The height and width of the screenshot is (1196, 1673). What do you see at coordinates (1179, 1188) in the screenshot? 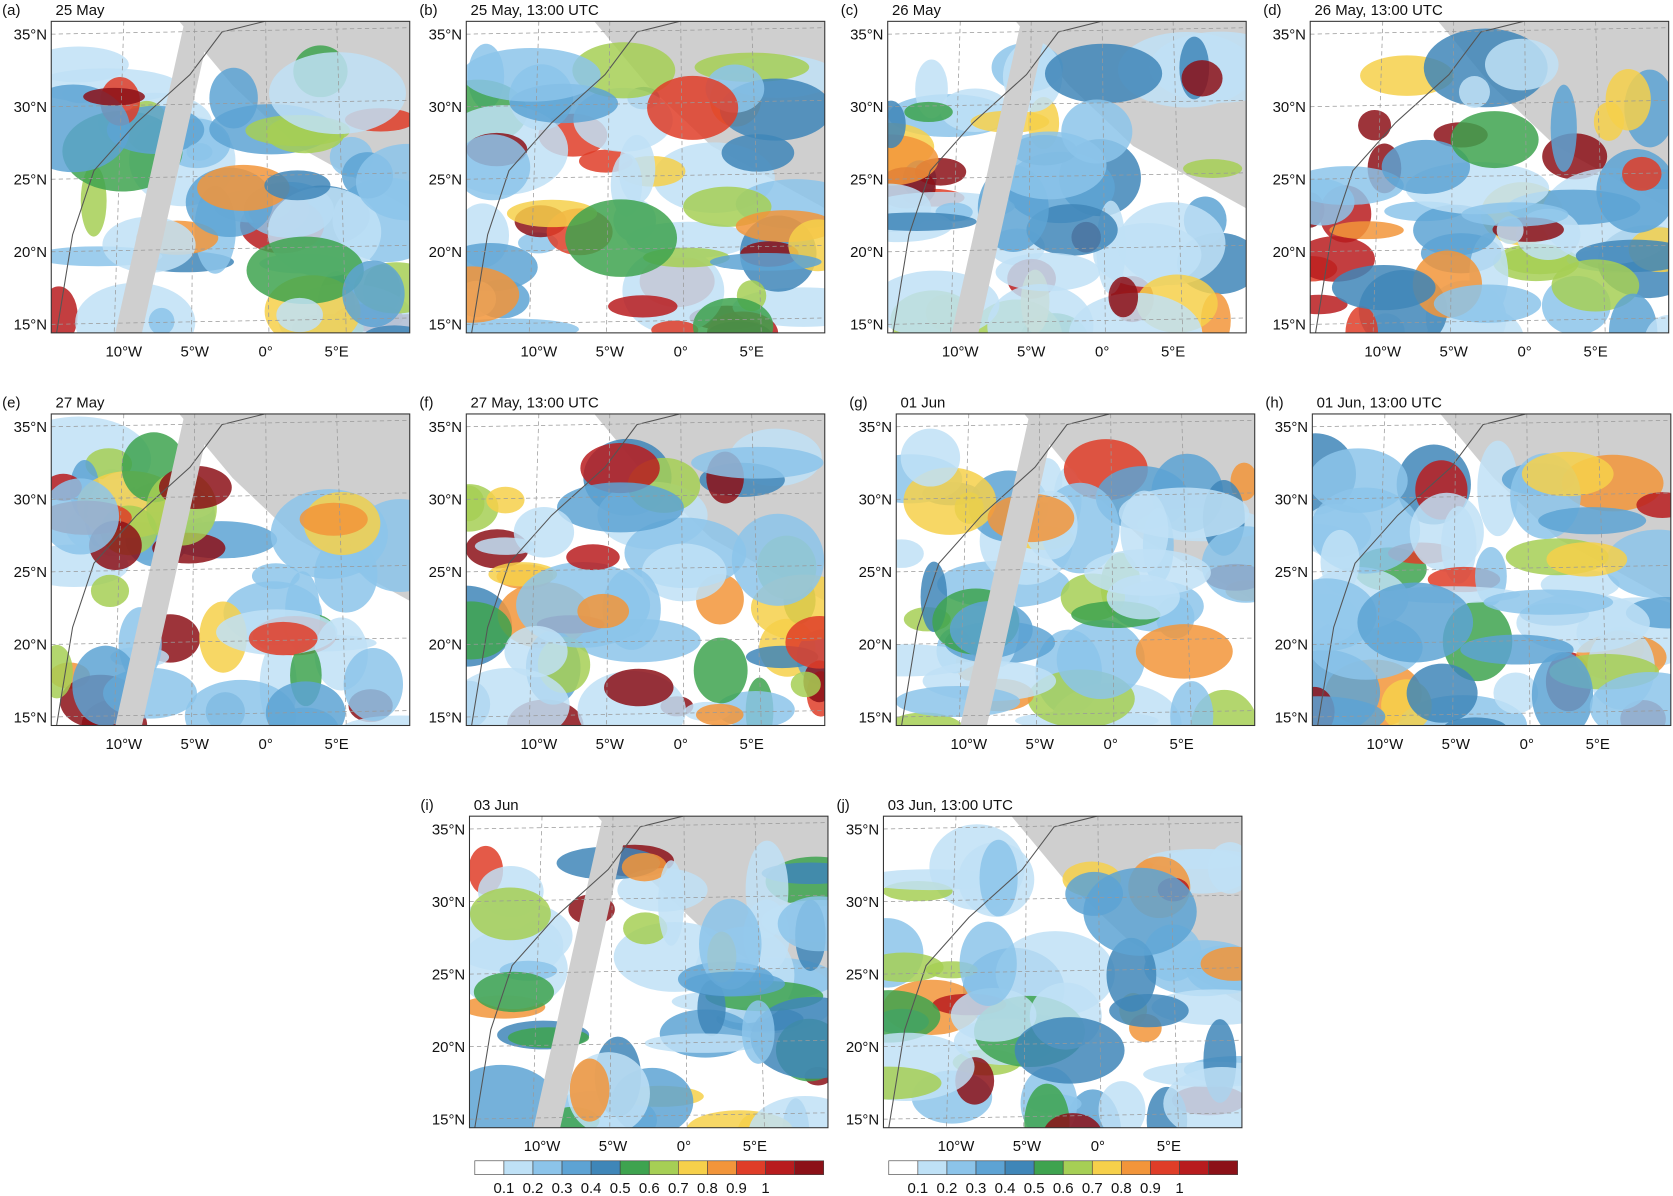
I see `colorbar-label: 1` at bounding box center [1179, 1188].